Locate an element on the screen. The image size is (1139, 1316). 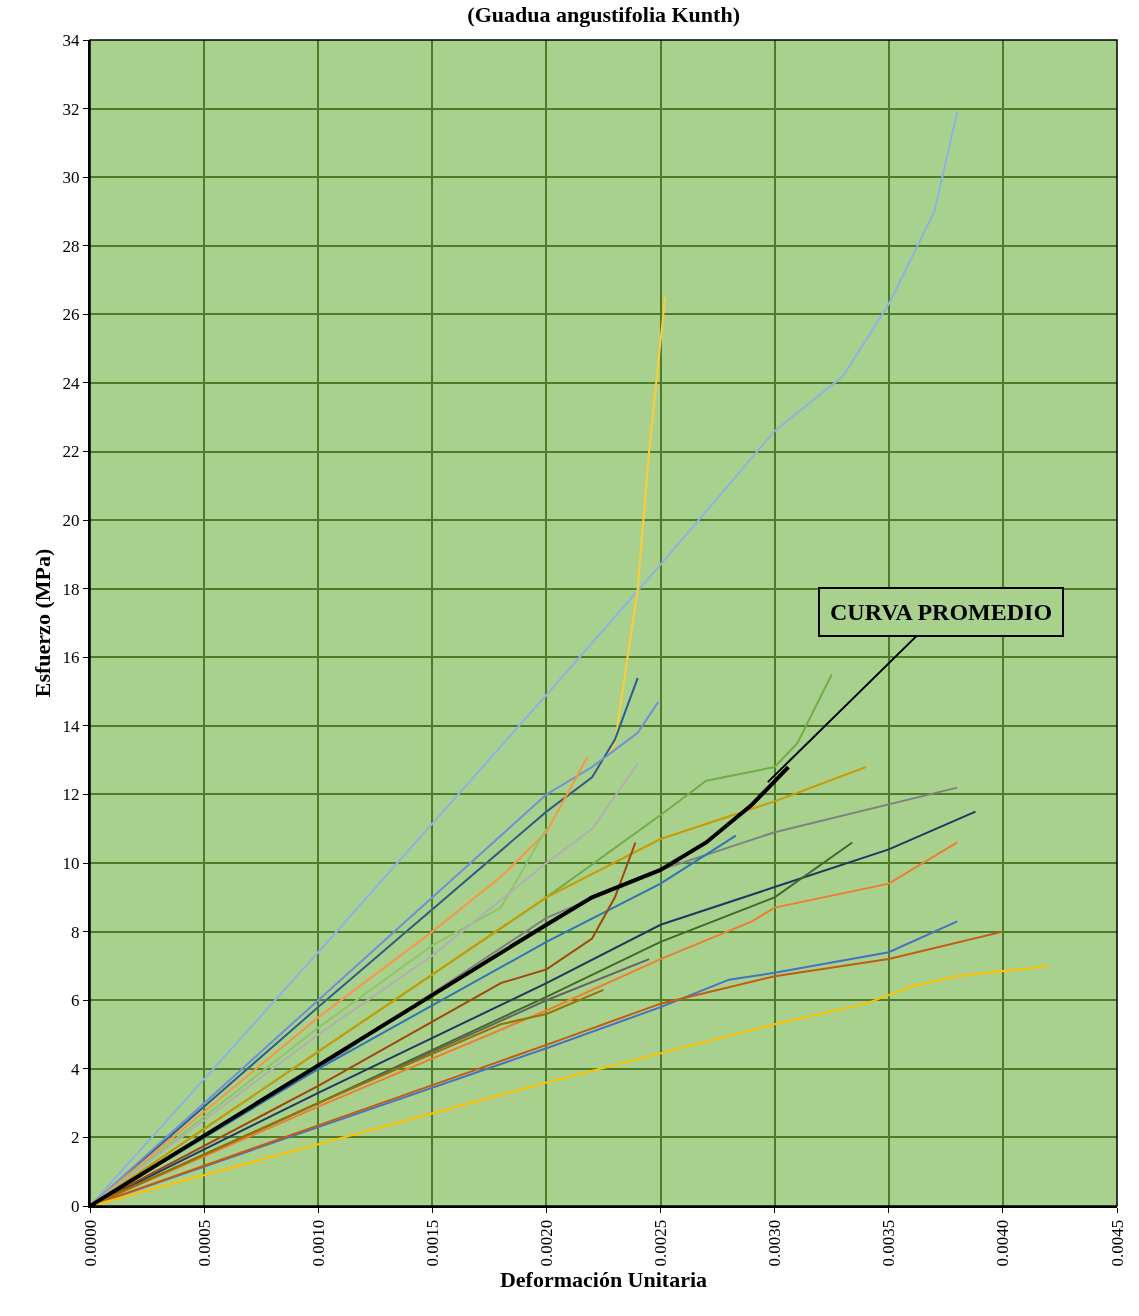
x-tick-label: 0.0015 is located at coordinates (432, 1243).